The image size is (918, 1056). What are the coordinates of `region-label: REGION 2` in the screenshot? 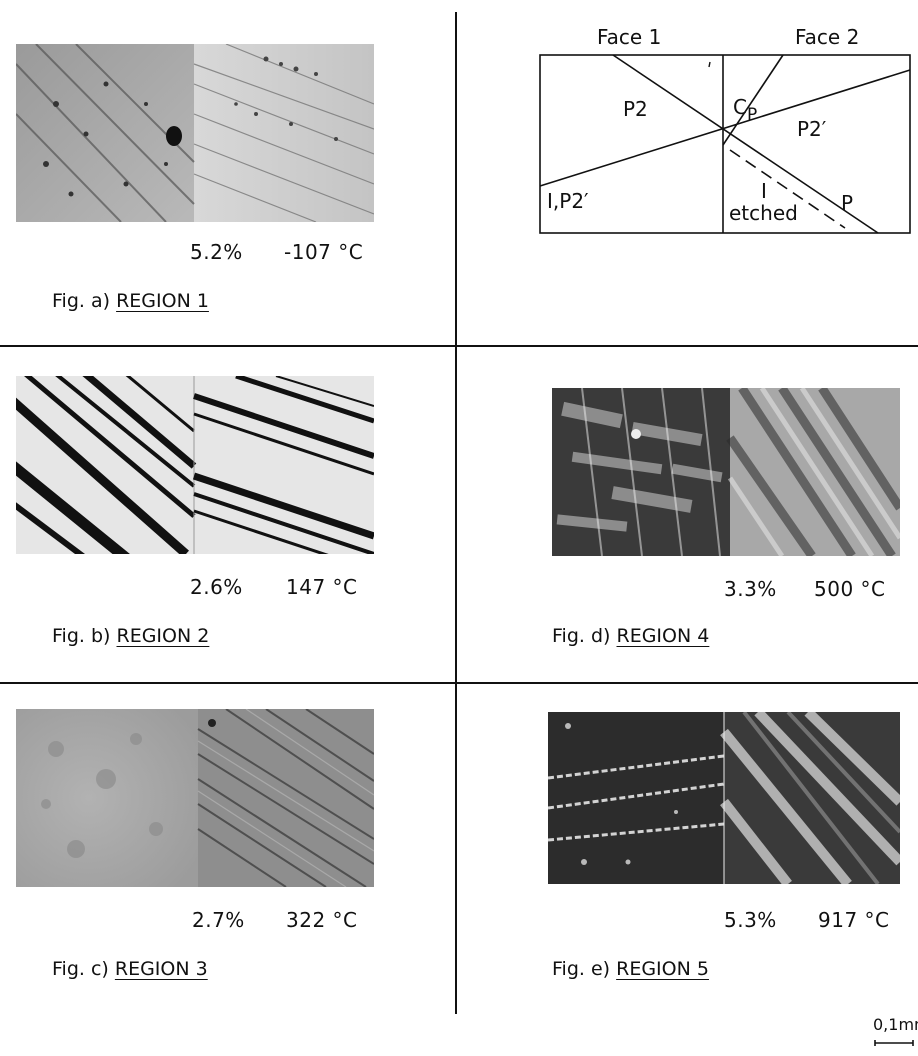 It's located at (163, 636).